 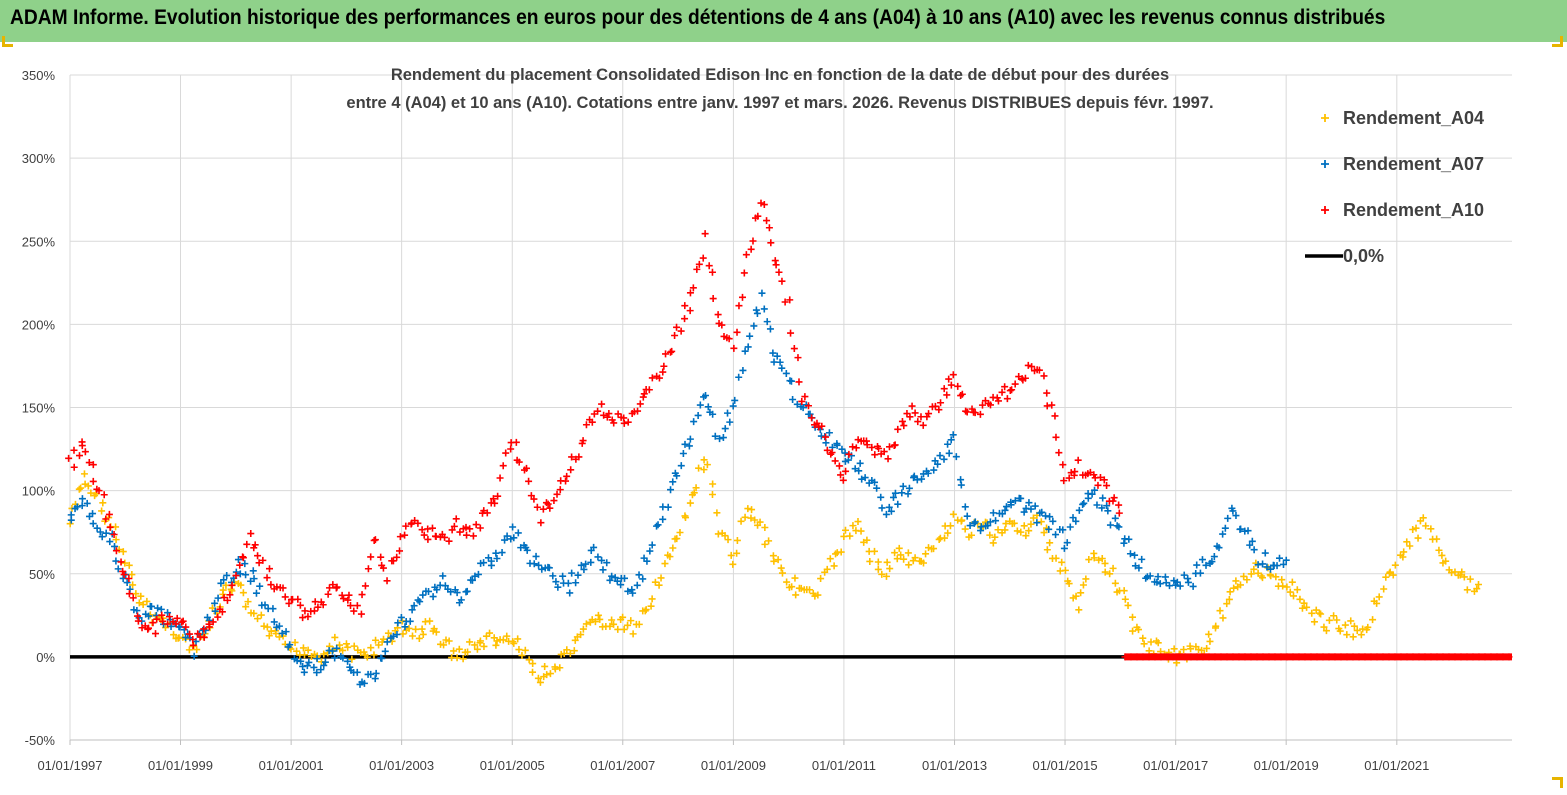 What do you see at coordinates (1413, 210) in the screenshot?
I see `legend-label: Rendement_A10` at bounding box center [1413, 210].